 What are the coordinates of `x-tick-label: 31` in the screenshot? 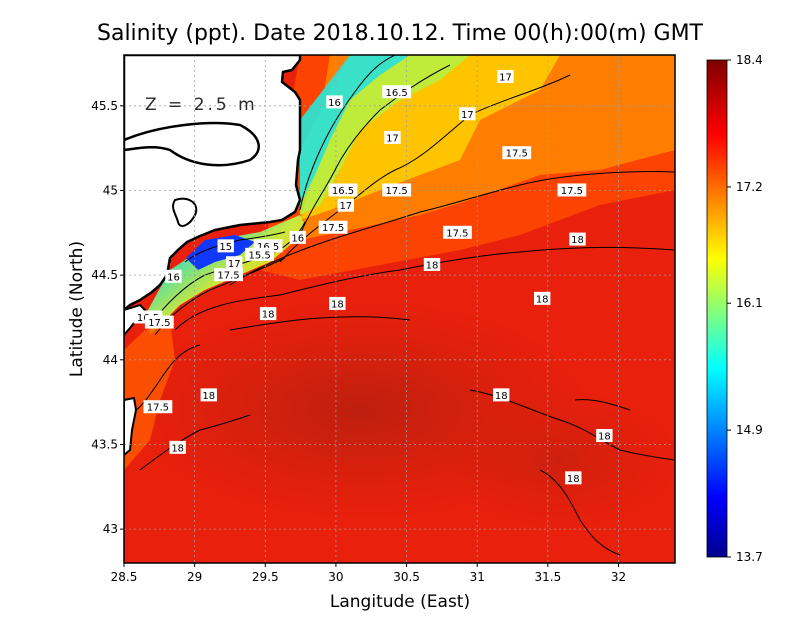 It's located at (477, 577).